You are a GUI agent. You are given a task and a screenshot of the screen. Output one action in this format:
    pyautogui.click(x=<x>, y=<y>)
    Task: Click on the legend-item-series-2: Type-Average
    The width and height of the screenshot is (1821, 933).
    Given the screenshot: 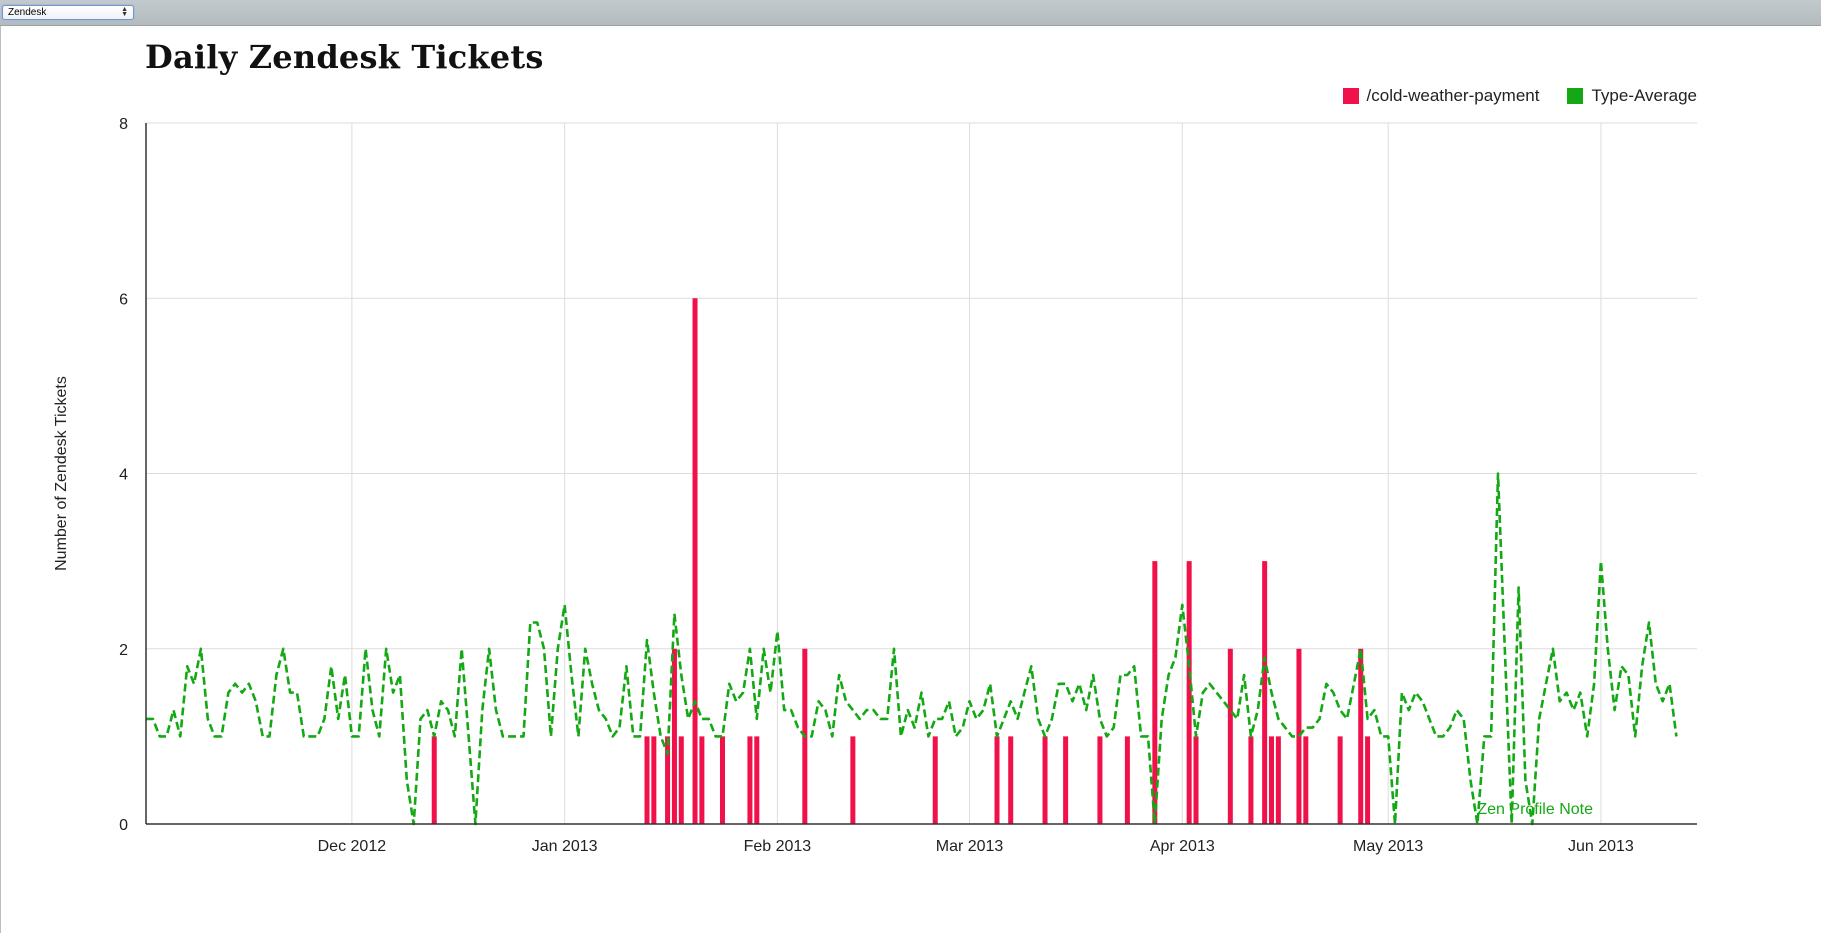 What is the action you would take?
    pyautogui.click(x=1632, y=96)
    